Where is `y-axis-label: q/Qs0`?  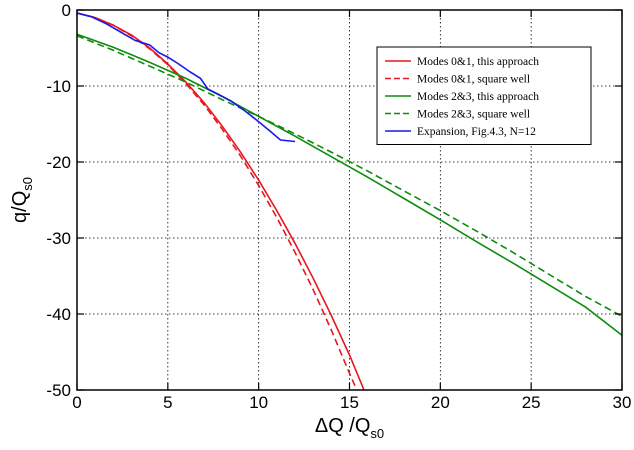
y-axis-label: q/Qs0 is located at coordinates (22, 200).